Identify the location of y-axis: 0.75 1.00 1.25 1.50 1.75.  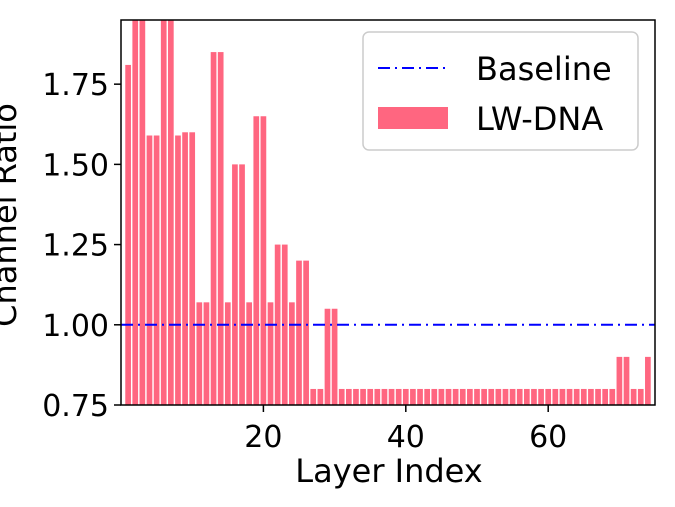
(81, 246).